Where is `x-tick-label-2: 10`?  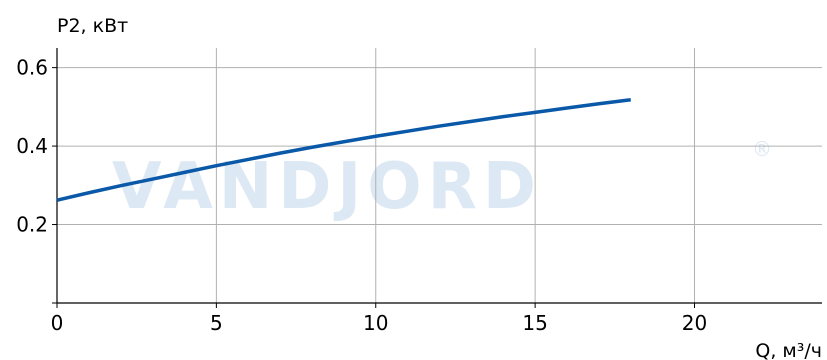
x-tick-label-2: 10 is located at coordinates (375, 323).